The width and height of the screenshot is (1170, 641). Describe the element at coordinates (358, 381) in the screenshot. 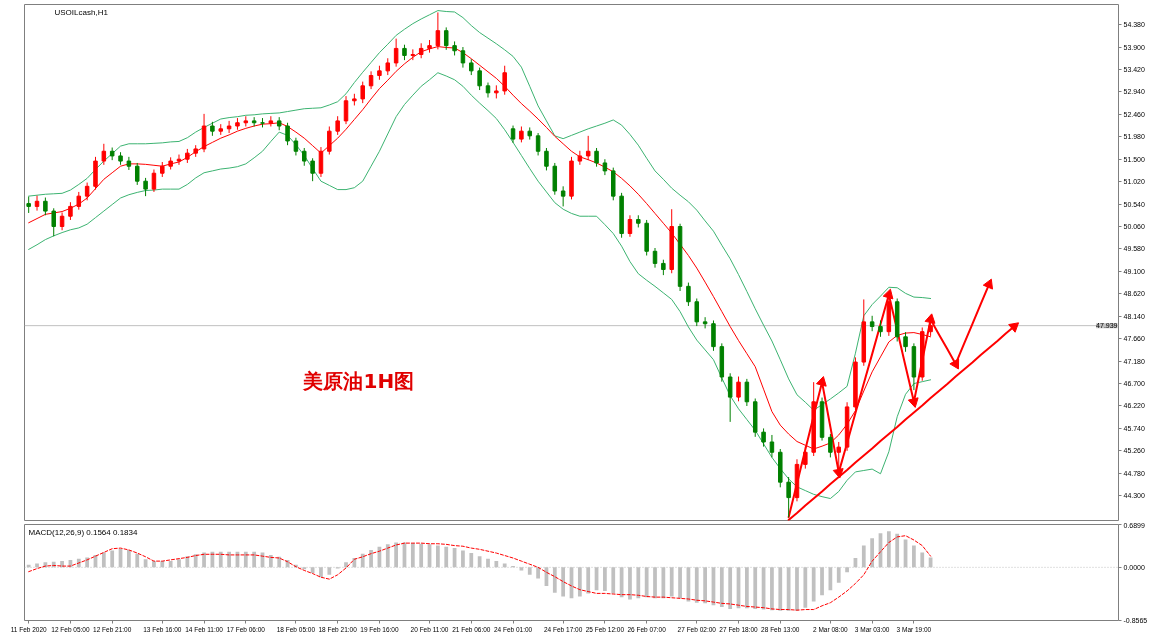

I see `annotation: 美原油1H图` at that location.